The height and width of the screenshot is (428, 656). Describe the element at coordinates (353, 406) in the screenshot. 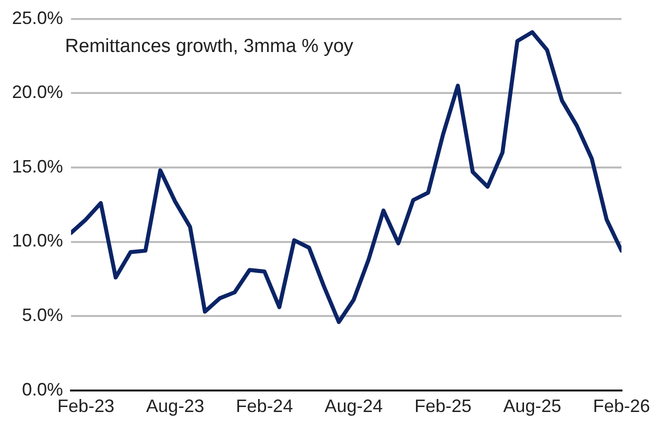

I see `x-tick-label: Aug-24` at that location.